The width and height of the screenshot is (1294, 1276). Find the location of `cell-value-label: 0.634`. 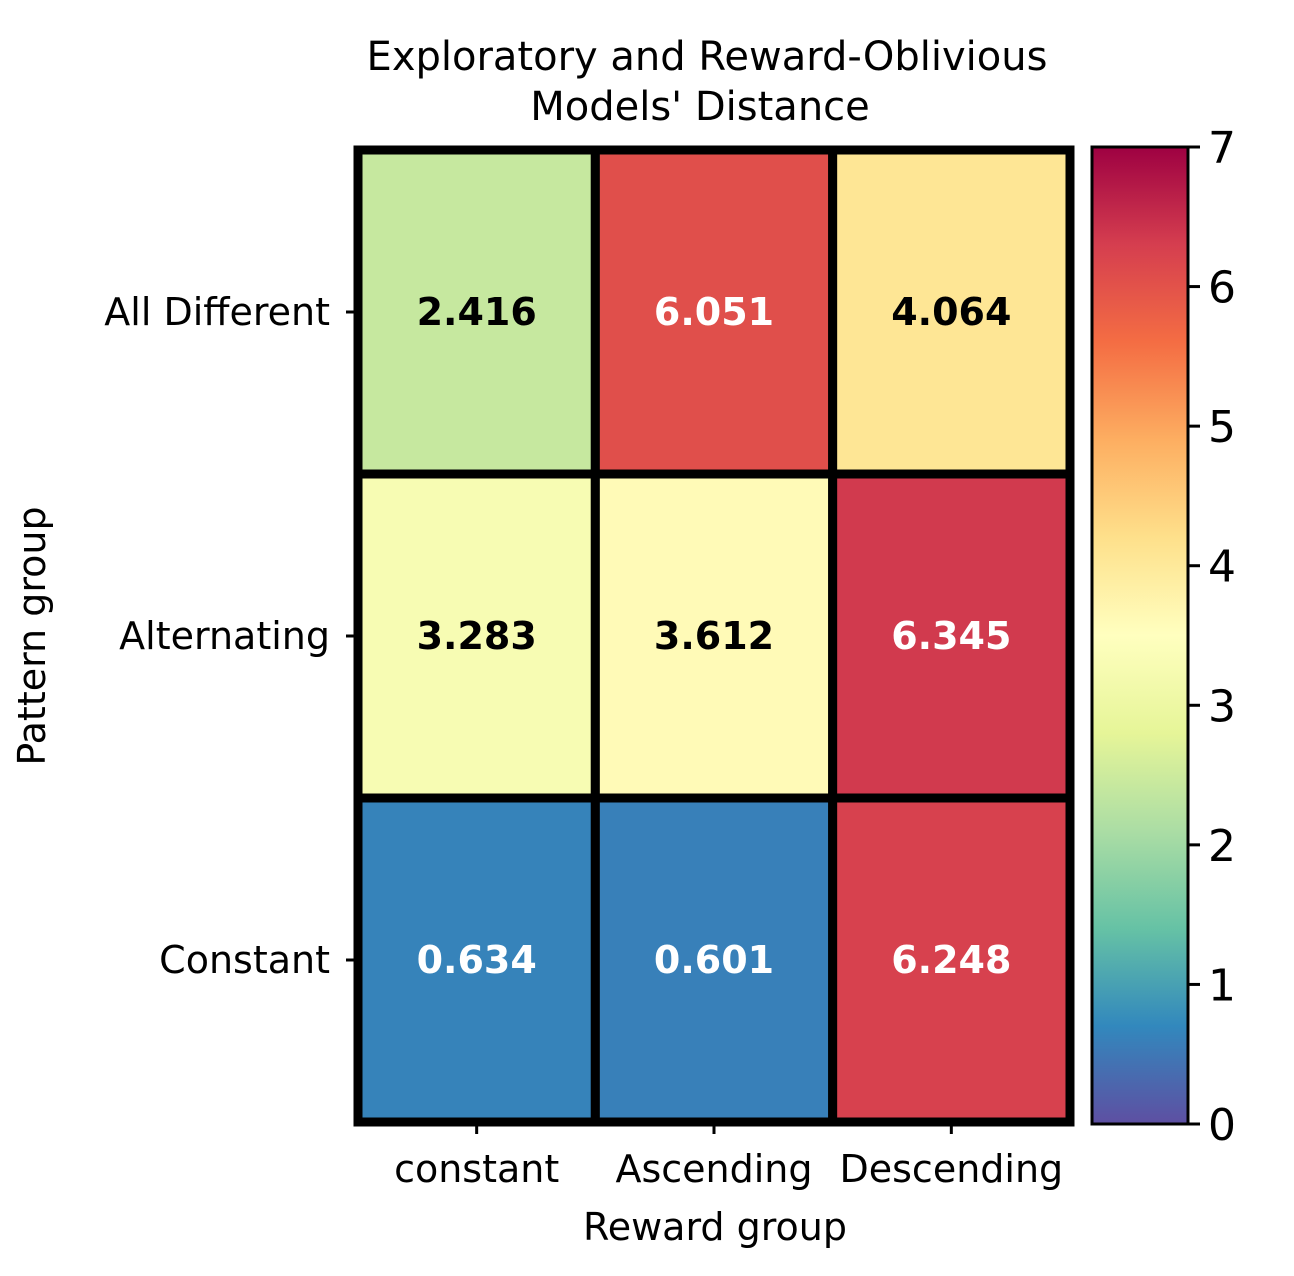

cell-value-label: 0.634 is located at coordinates (477, 960).